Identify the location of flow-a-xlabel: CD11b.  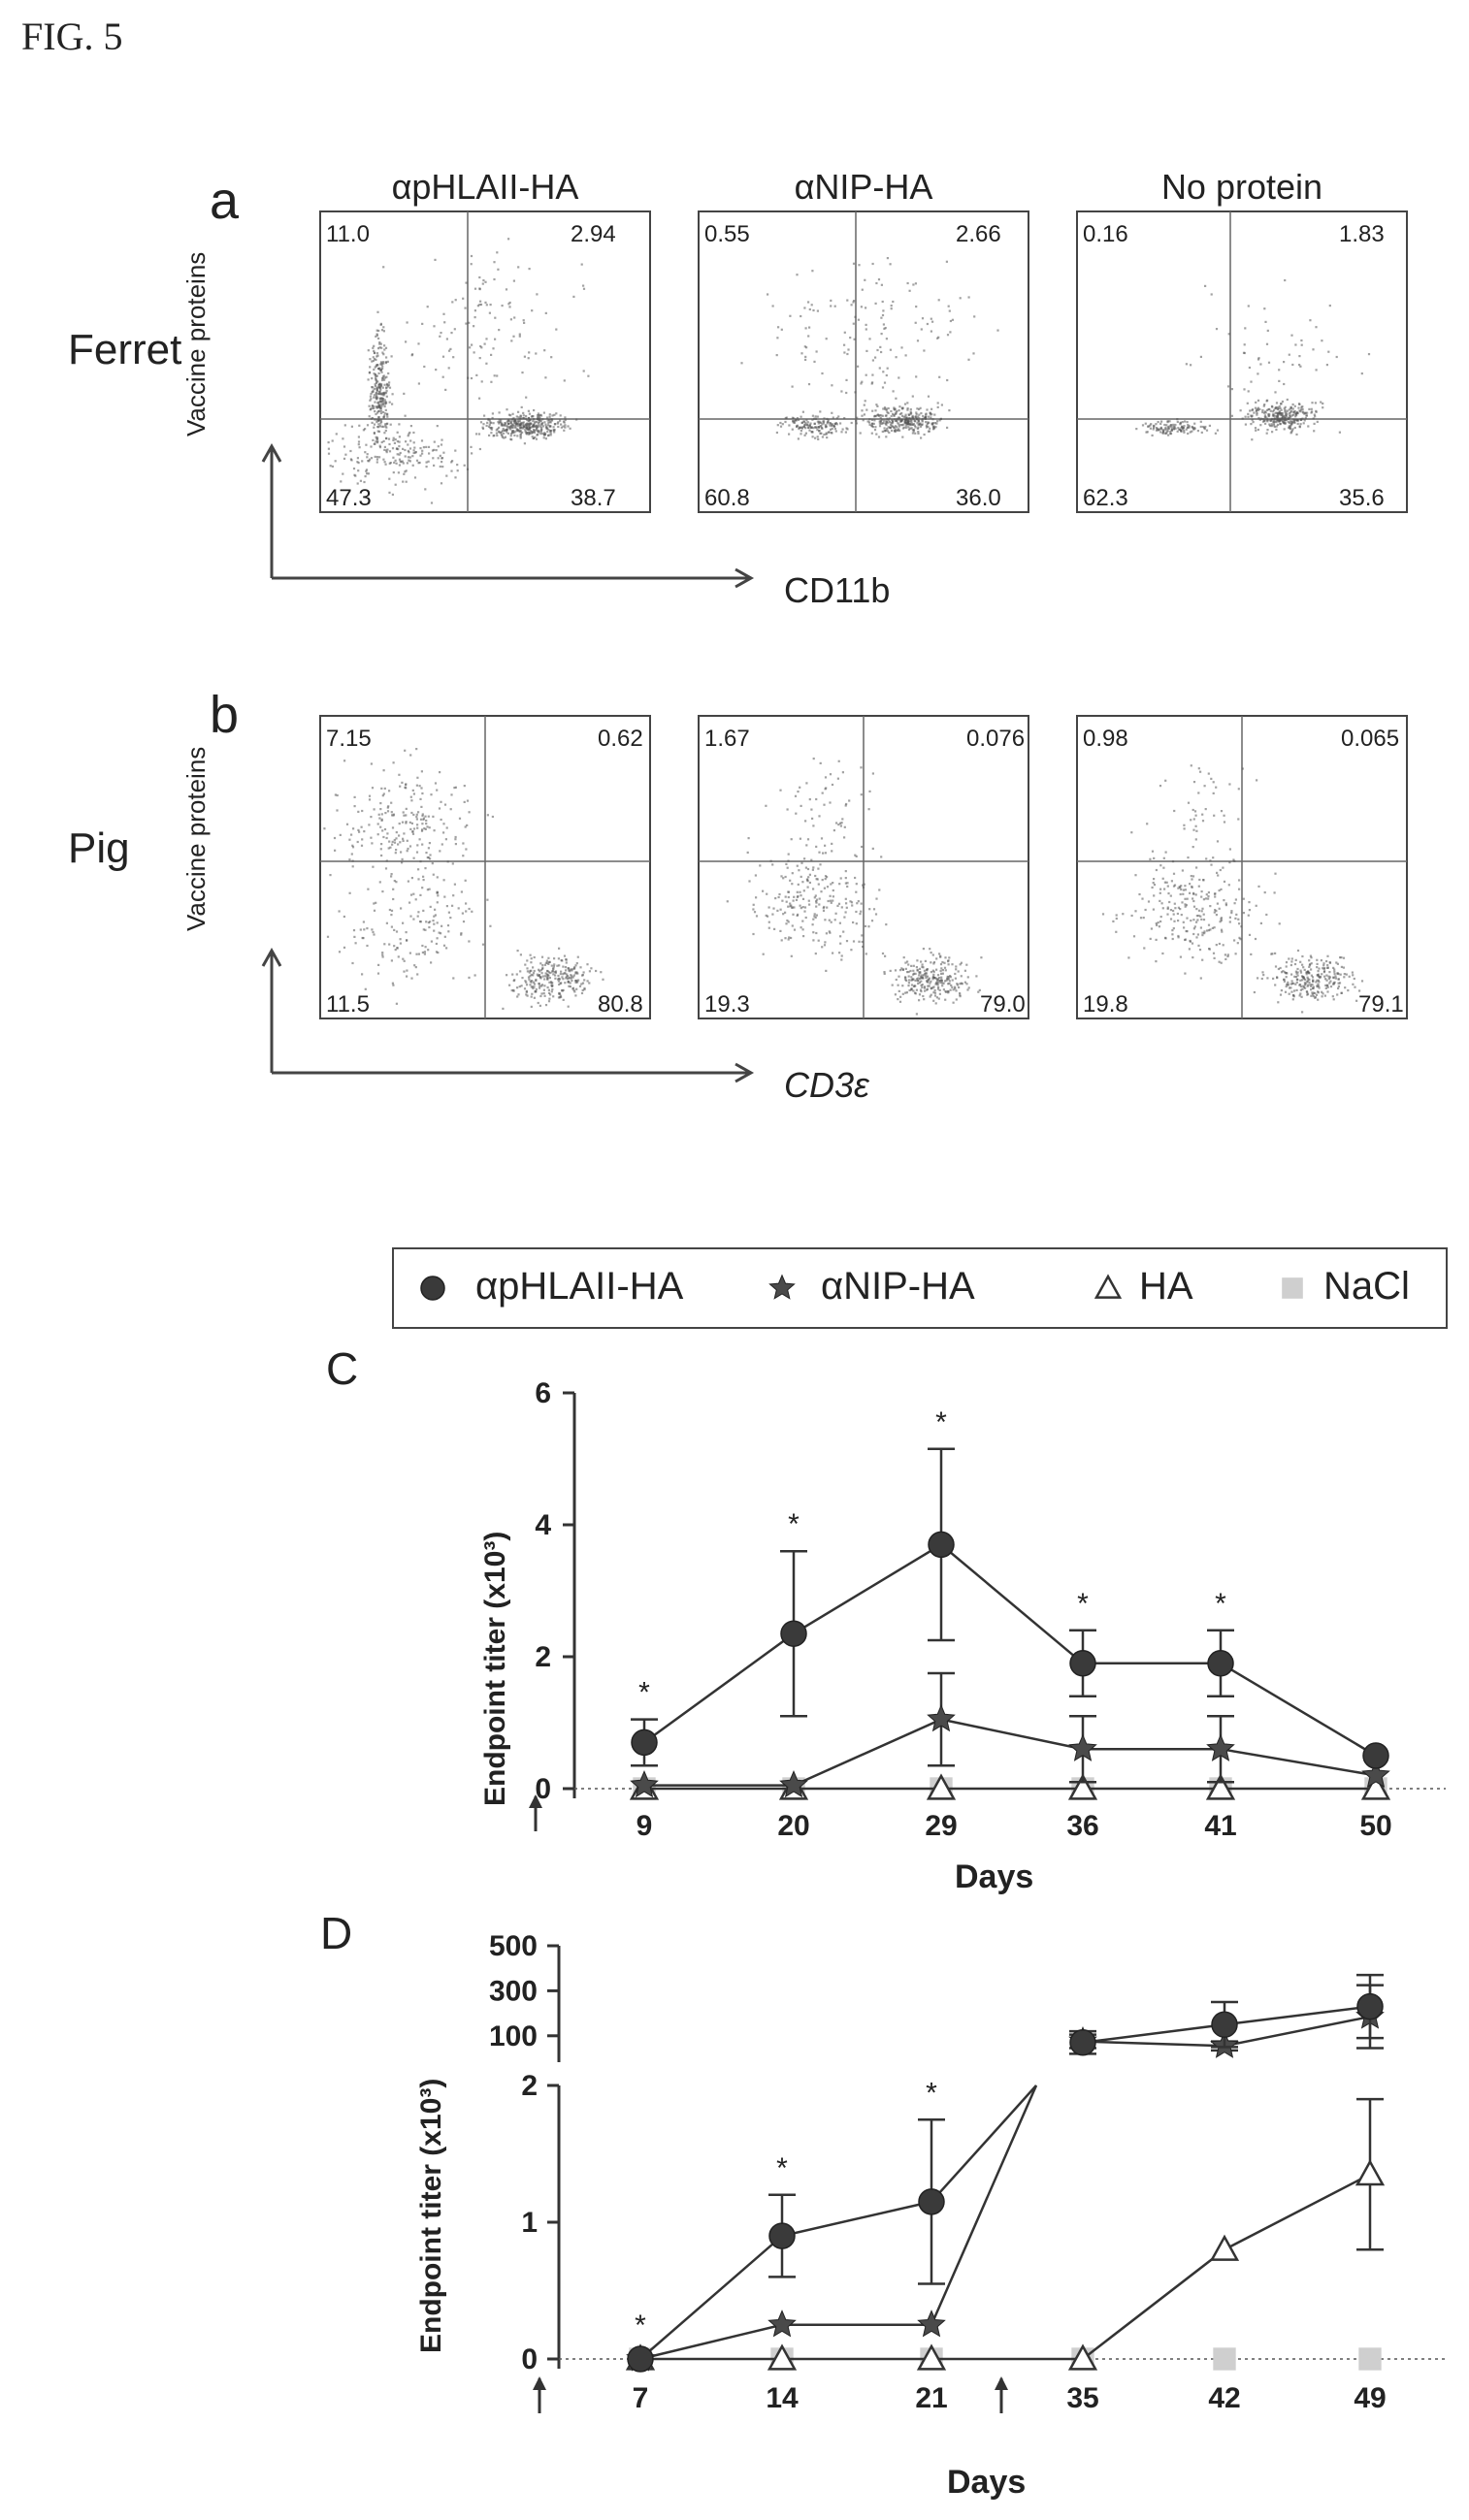
(837, 590).